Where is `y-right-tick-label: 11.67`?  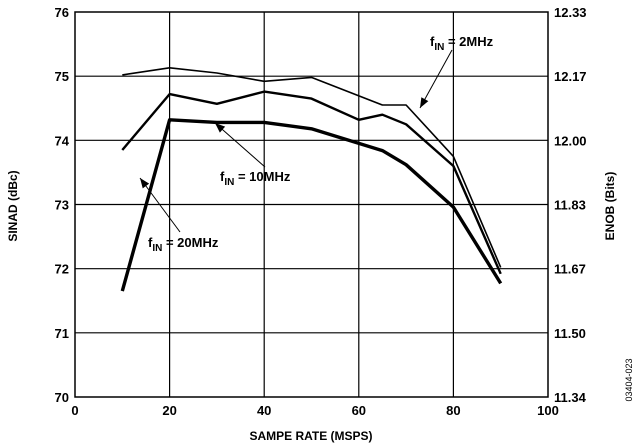 y-right-tick-label: 11.67 is located at coordinates (570, 269).